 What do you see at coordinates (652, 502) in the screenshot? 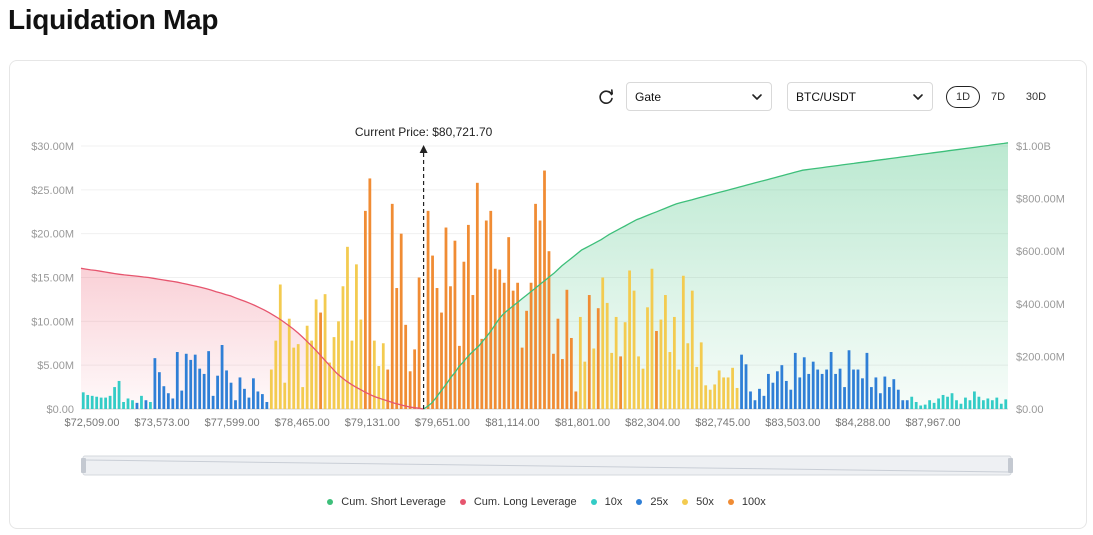
I see `legend-item: 25x` at bounding box center [652, 502].